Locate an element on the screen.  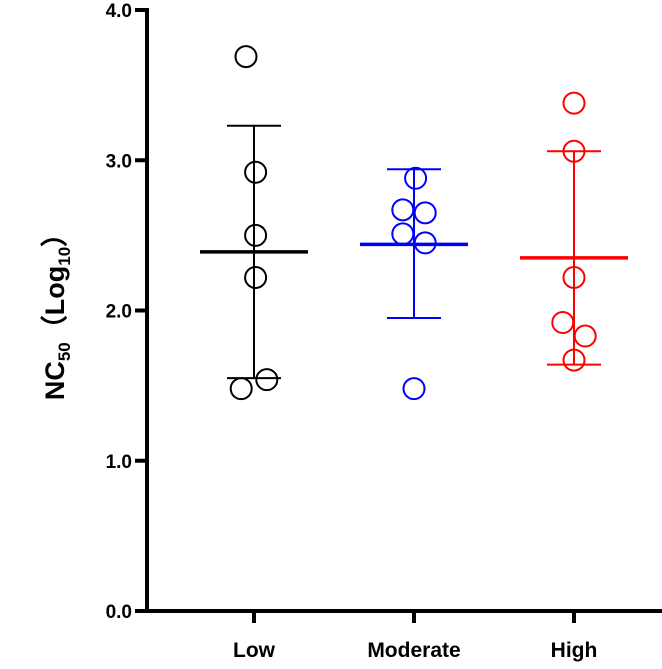
y-axis-title: NC50（Log10） is located at coordinates (57, 310).